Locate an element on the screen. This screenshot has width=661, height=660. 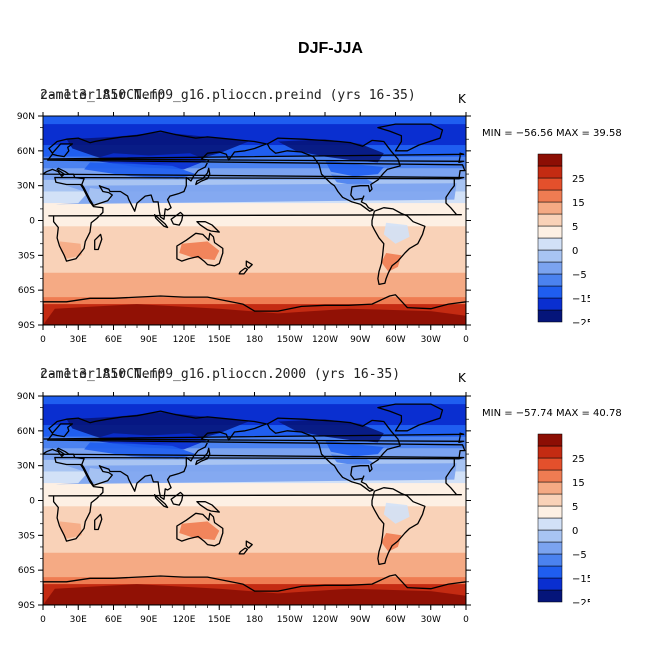
figure-title: DJF-JJA is located at coordinates (330, 48).